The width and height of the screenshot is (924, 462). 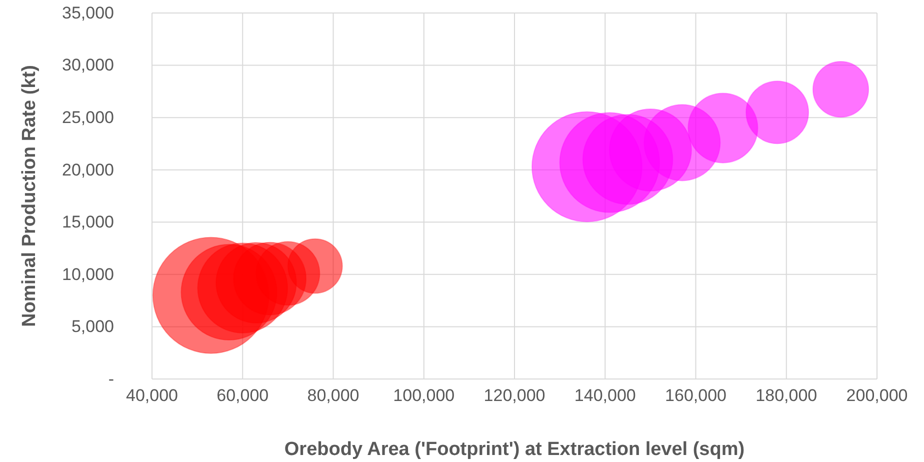 I want to click on x-tick-label: 200,000, so click(x=877, y=396).